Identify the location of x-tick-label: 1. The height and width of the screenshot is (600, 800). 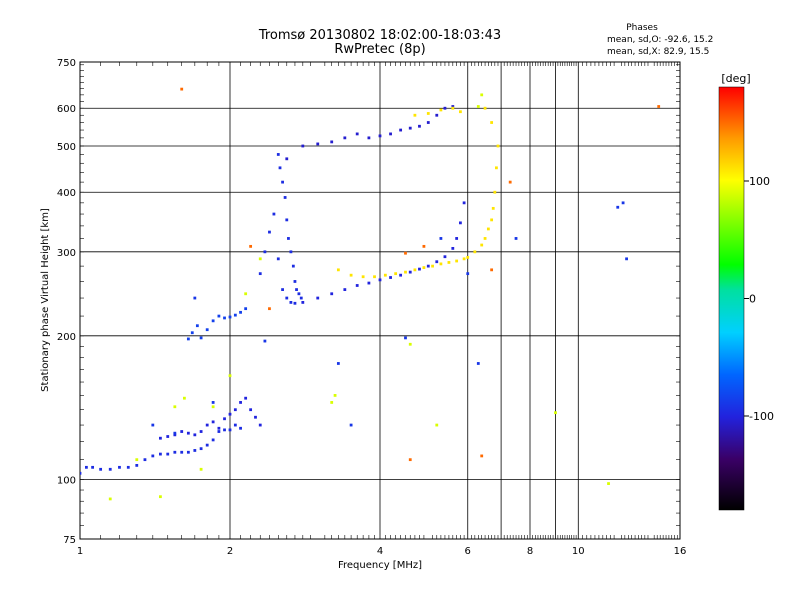
(80, 551).